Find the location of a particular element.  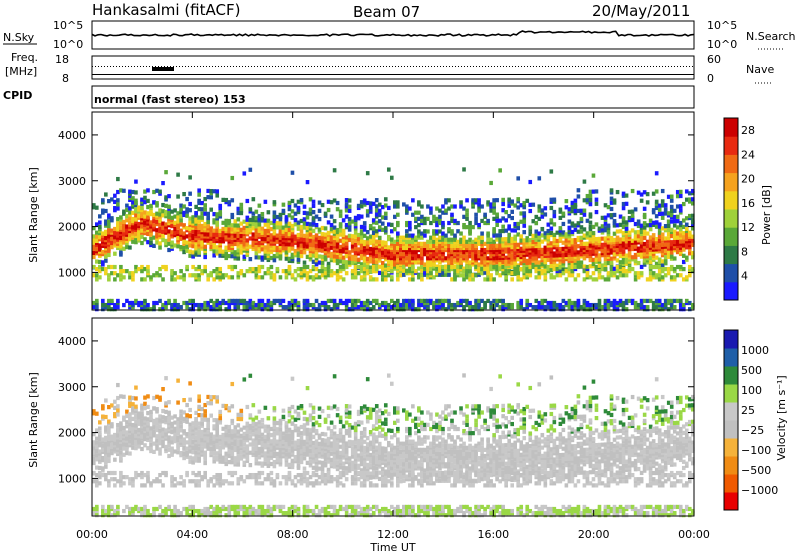

nave-label: Nave is located at coordinates (760, 69).